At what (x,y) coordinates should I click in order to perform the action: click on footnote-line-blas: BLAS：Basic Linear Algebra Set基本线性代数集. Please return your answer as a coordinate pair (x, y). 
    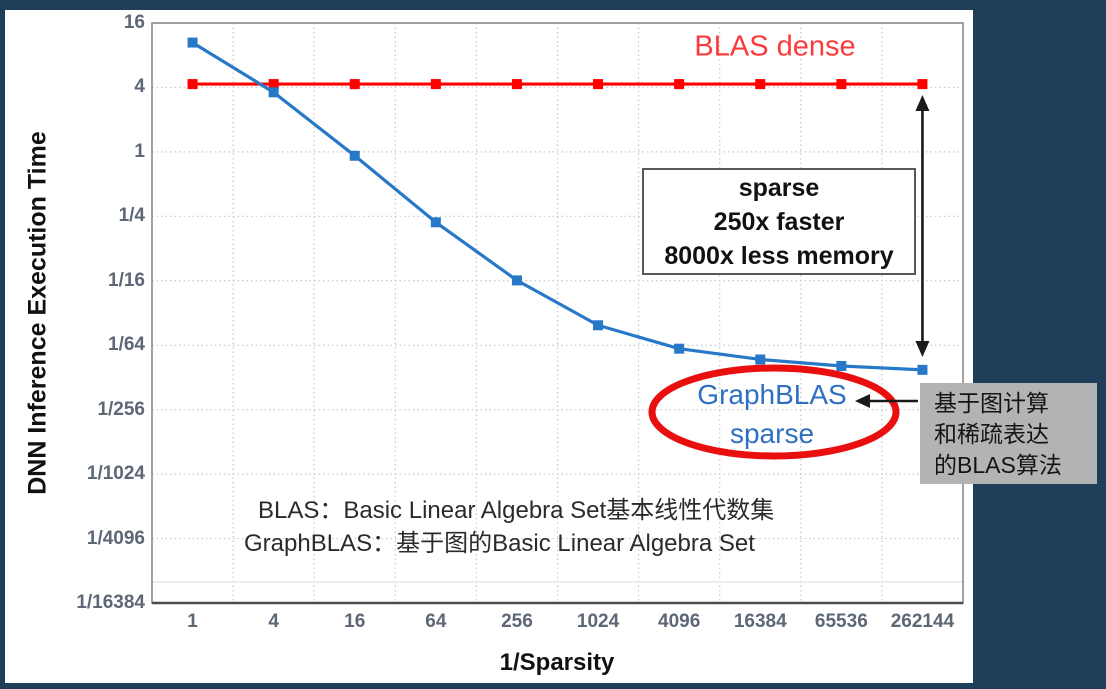
    Looking at the image, I should click on (516, 510).